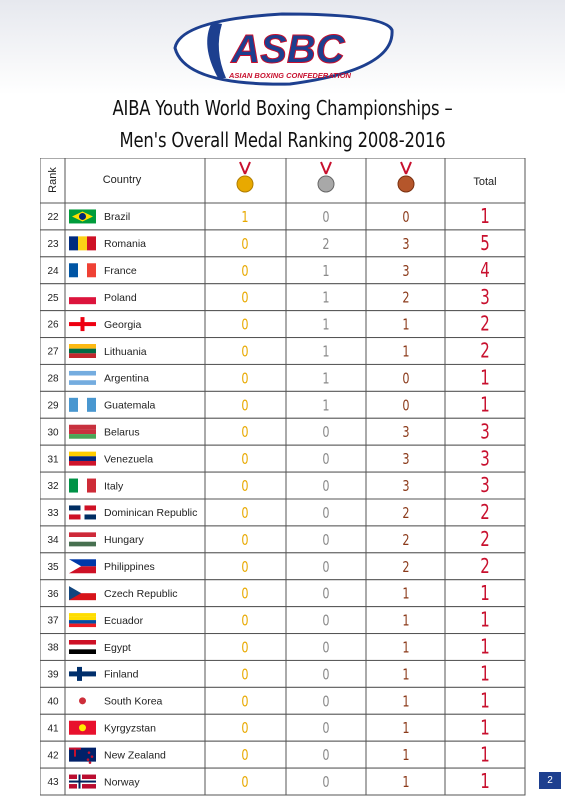 The width and height of the screenshot is (565, 800). Describe the element at coordinates (124, 540) in the screenshot. I see `country: Hungary` at that location.